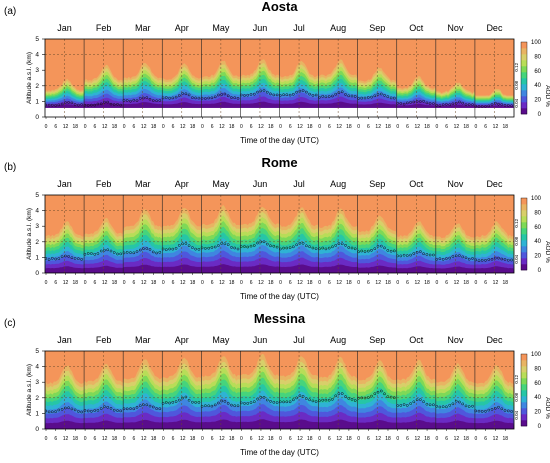 Image resolution: width=550 pixels, height=463 pixels. I want to click on colorbar-tick-label: 100, so click(536, 199).